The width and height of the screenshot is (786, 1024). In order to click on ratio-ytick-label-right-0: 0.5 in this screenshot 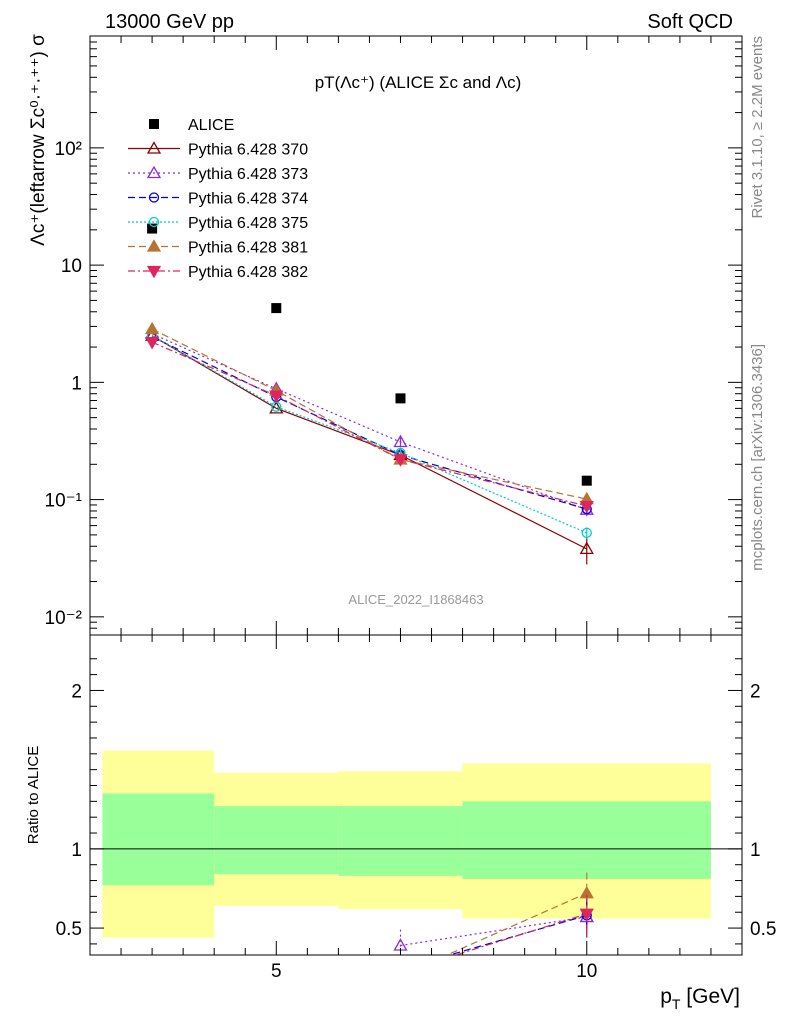, I will do `click(763, 929)`.